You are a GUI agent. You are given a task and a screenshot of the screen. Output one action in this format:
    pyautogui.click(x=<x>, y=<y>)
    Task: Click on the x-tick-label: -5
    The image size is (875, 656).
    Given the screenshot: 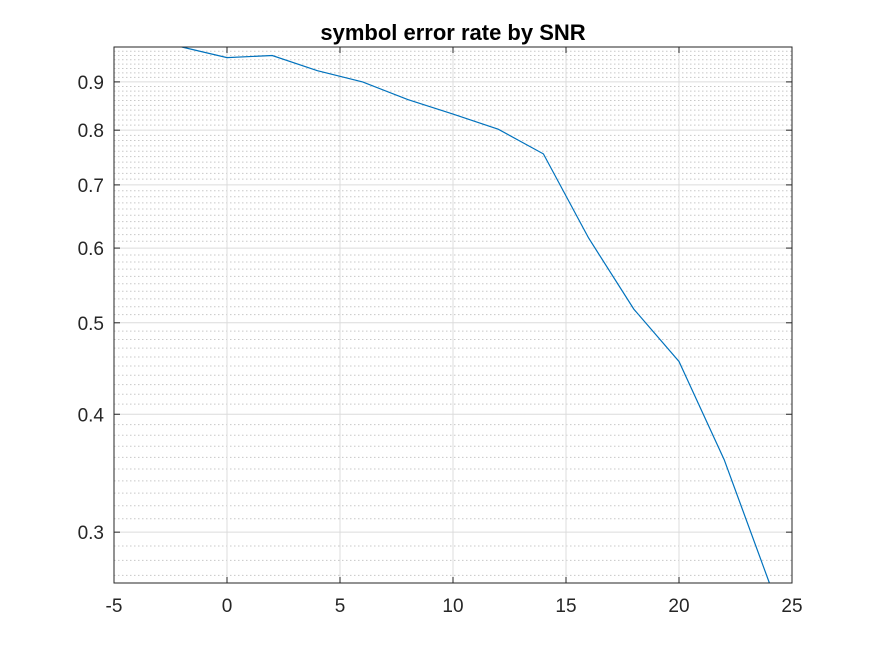 What is the action you would take?
    pyautogui.click(x=114, y=606)
    